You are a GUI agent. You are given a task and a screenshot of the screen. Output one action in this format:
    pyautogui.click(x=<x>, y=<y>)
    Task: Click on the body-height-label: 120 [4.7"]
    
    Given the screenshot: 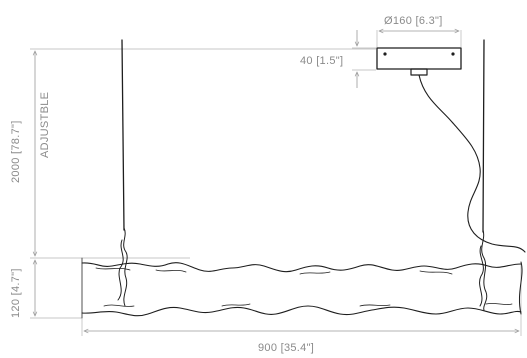 What is the action you would take?
    pyautogui.click(x=16, y=293)
    